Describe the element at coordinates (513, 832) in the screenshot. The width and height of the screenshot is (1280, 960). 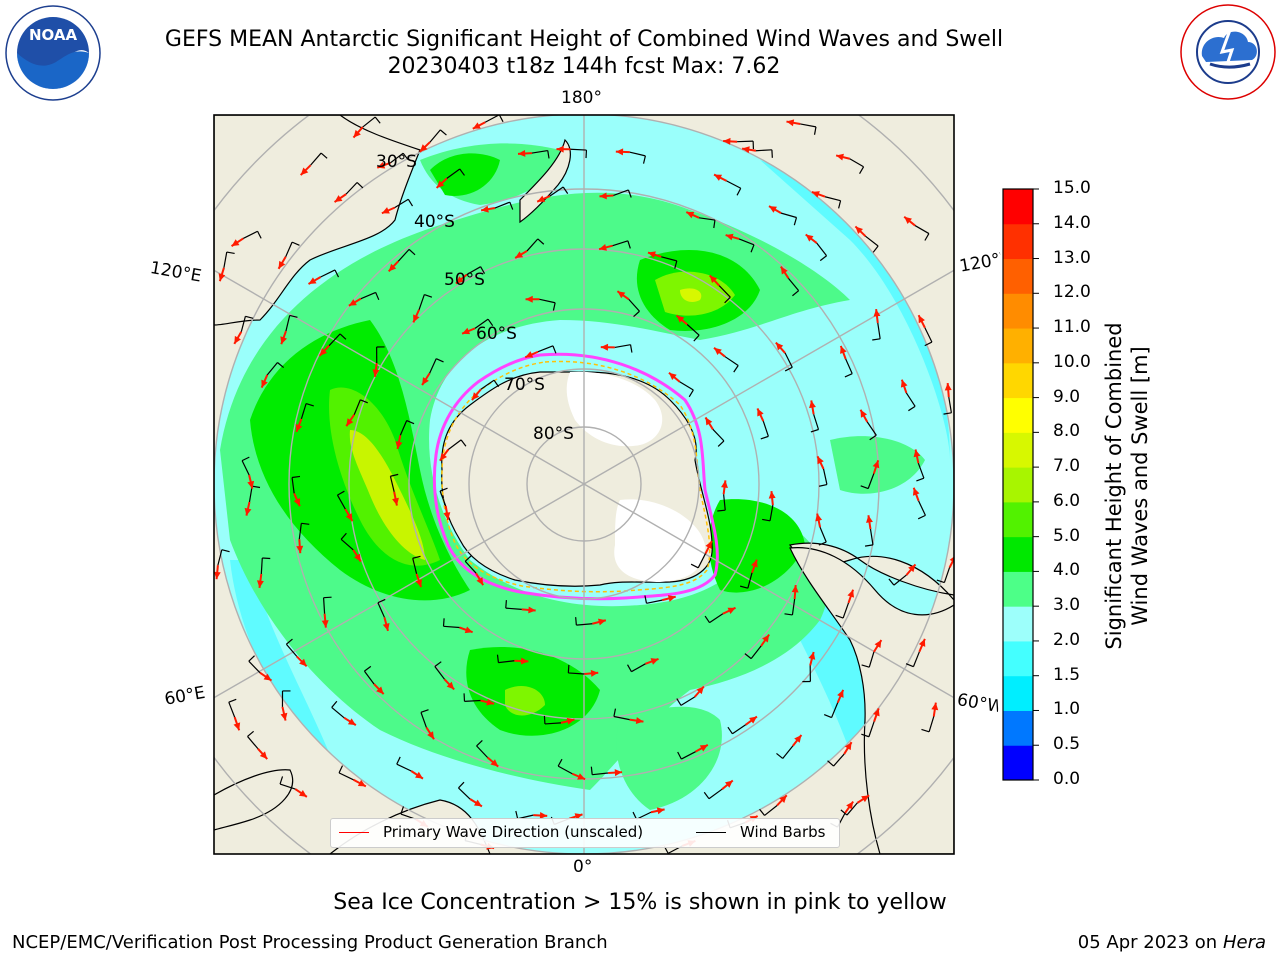
I see `legend-wave-label: Primary Wave Direction (unscaled)` at that location.